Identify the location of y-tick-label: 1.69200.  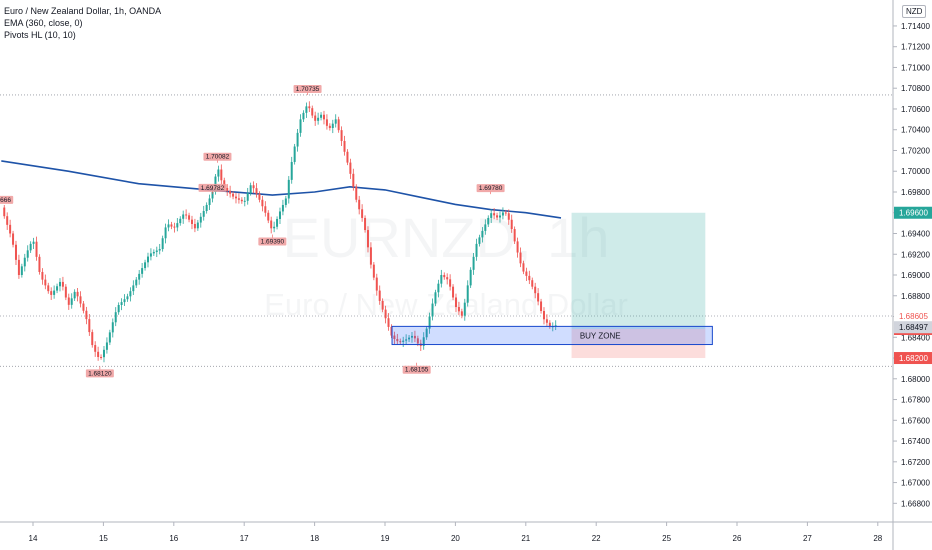
(915, 254).